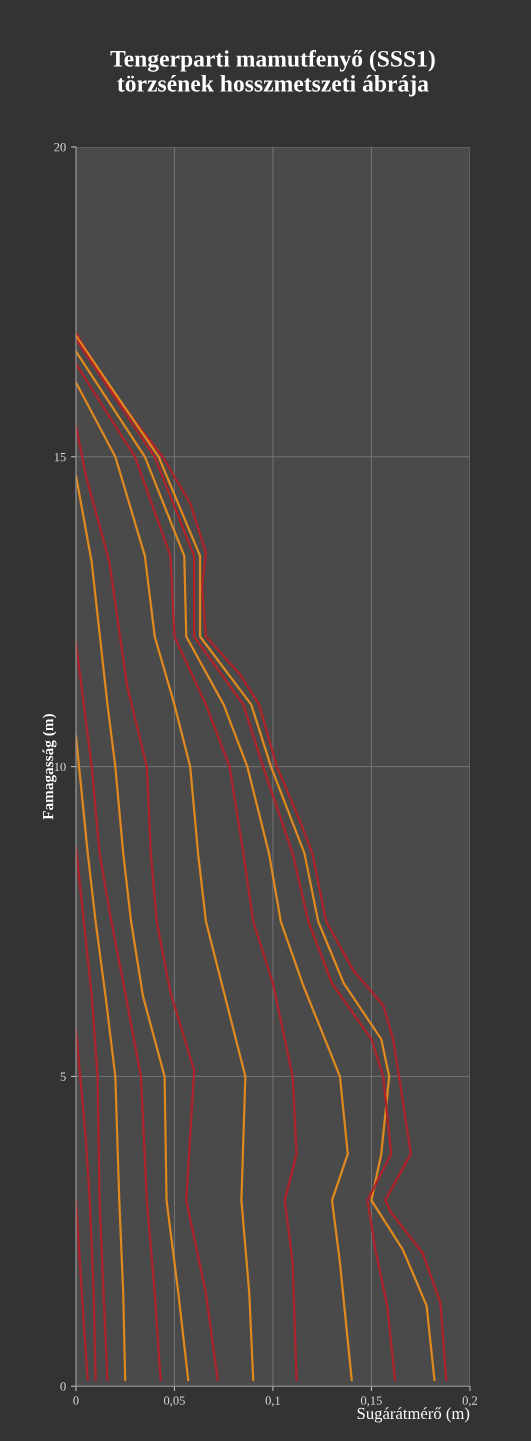  Describe the element at coordinates (60, 767) in the screenshot. I see `y-tick-label: 10` at that location.